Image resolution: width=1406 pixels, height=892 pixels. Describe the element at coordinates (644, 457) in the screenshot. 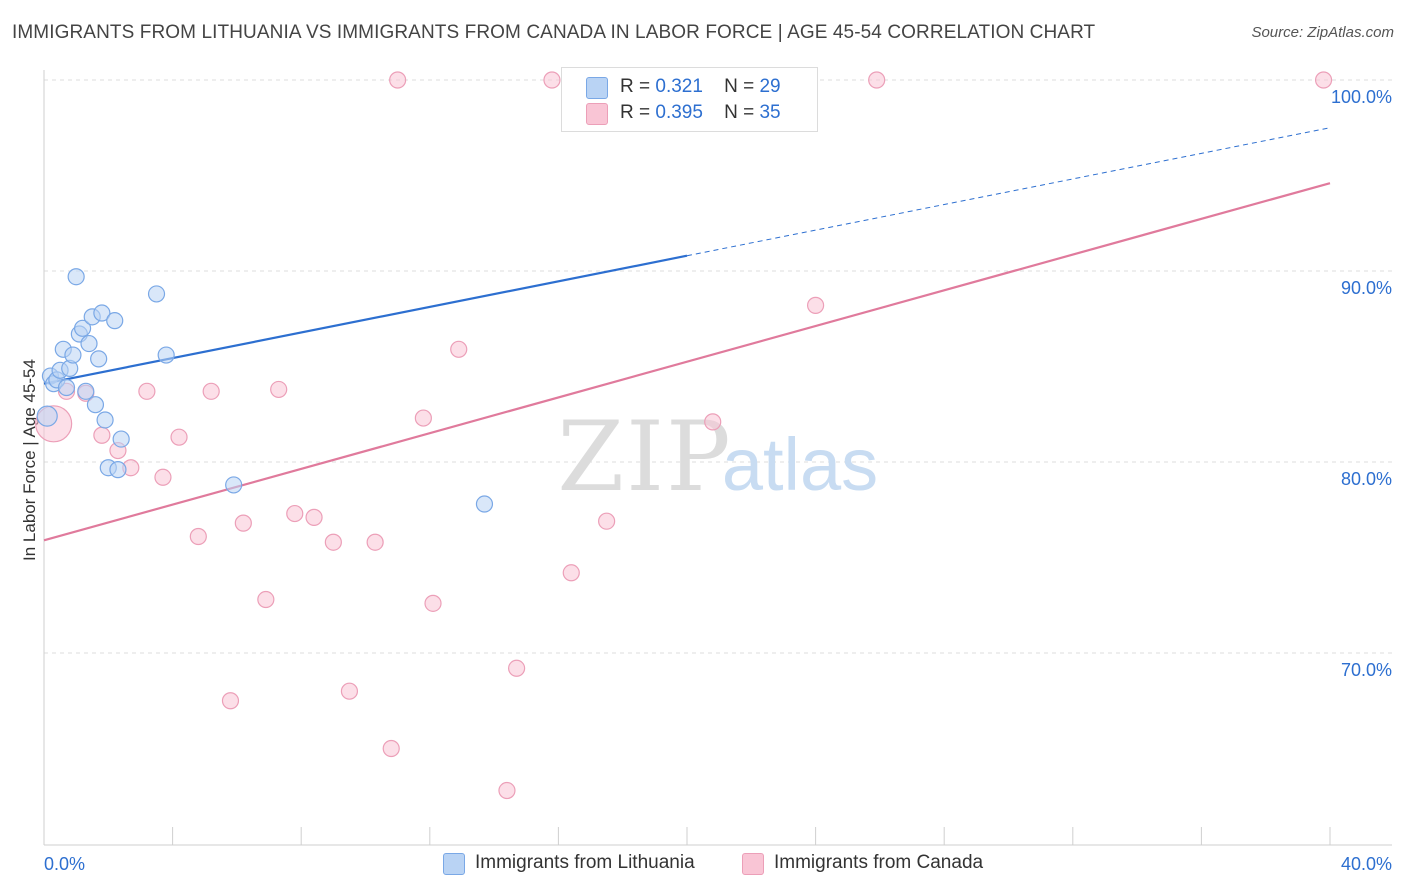

I see `watermark-zip: ZIP` at that location.